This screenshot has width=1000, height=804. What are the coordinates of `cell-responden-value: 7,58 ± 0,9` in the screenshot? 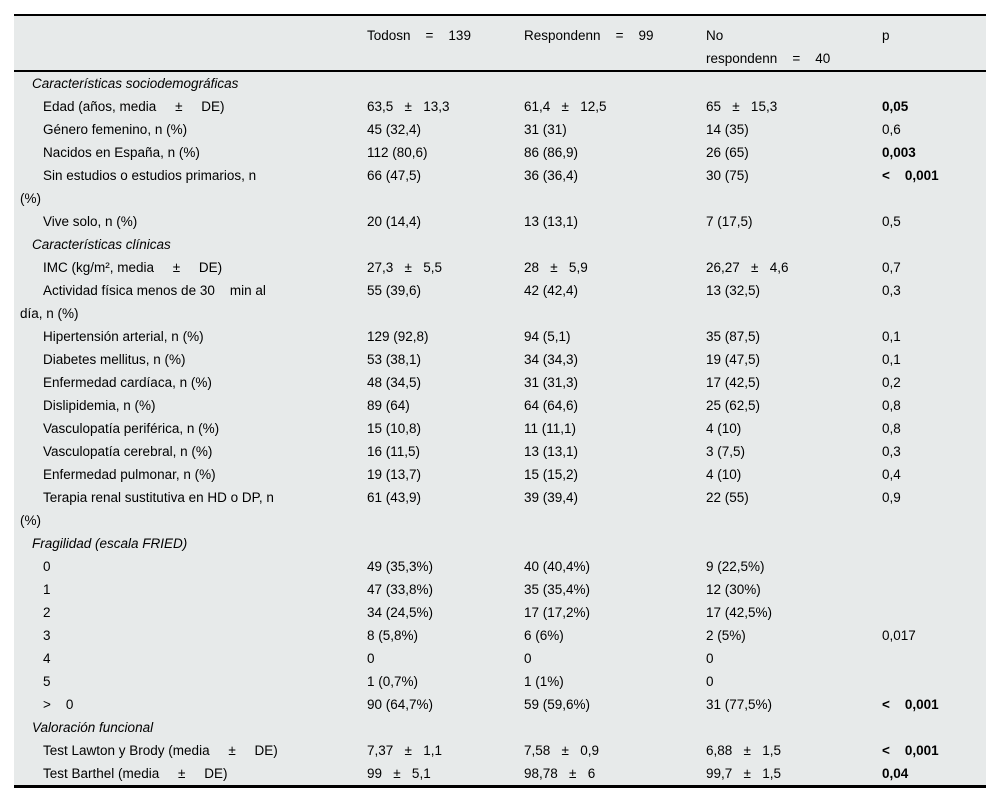 It's located at (561, 750).